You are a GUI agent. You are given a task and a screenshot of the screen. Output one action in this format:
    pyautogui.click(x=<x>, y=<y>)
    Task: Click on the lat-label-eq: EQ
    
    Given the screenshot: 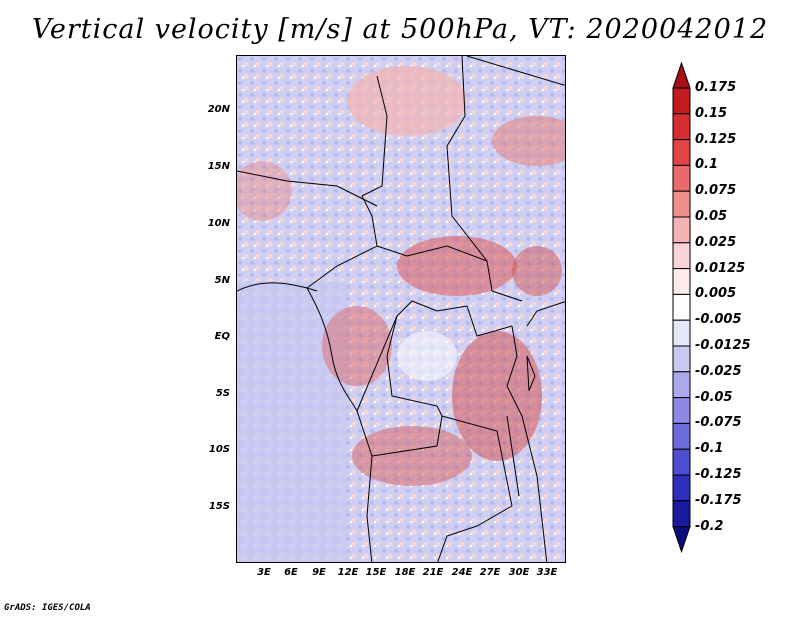 What is the action you would take?
    pyautogui.click(x=222, y=336)
    